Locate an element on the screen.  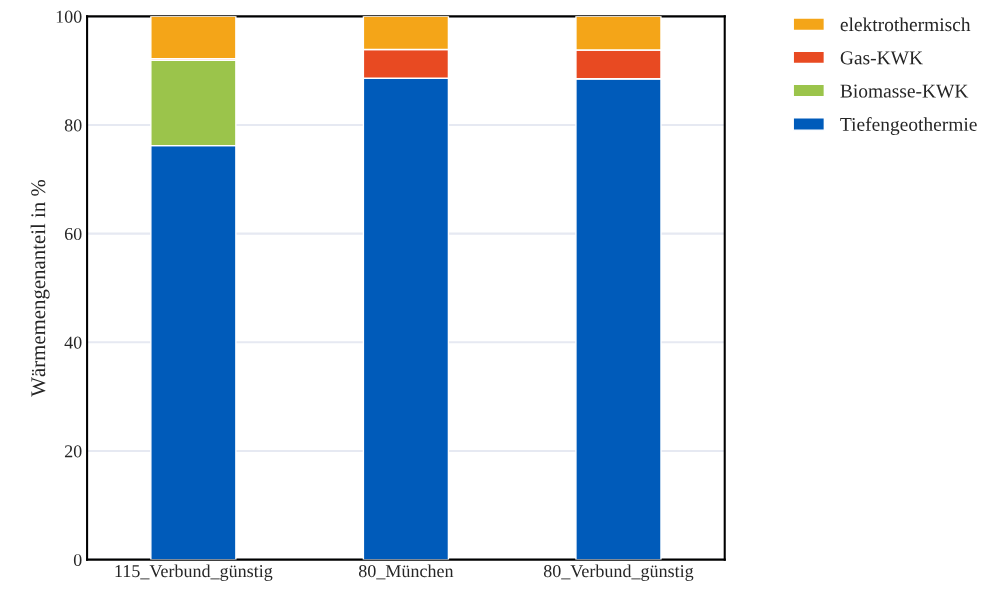
y-tick-label: 60 is located at coordinates (73, 234).